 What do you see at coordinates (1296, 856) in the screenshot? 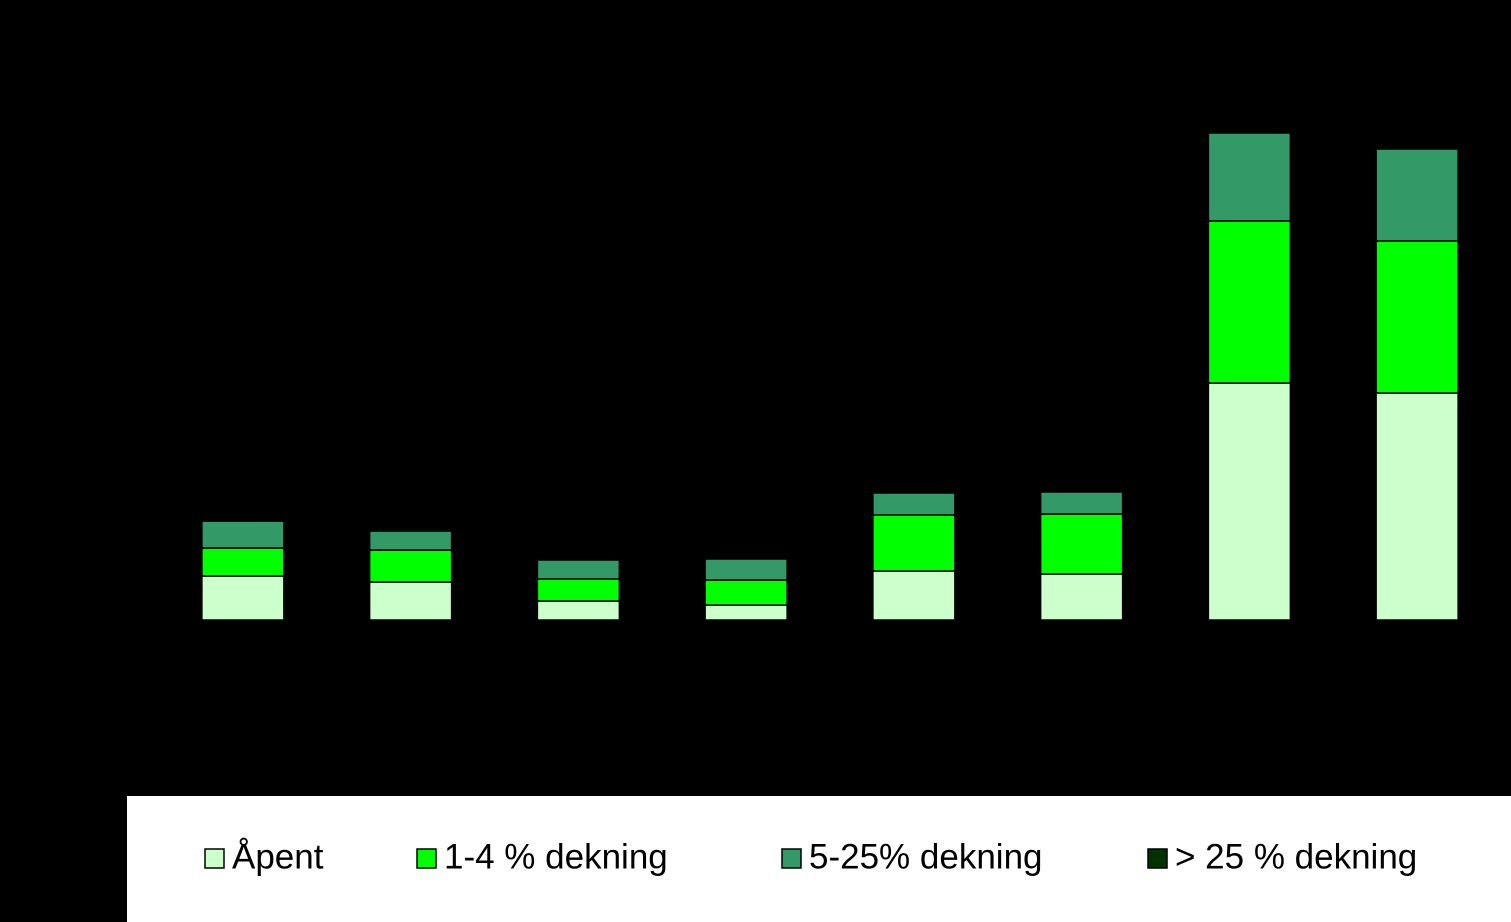
I see `legend-label: > 25 % dekning` at bounding box center [1296, 856].